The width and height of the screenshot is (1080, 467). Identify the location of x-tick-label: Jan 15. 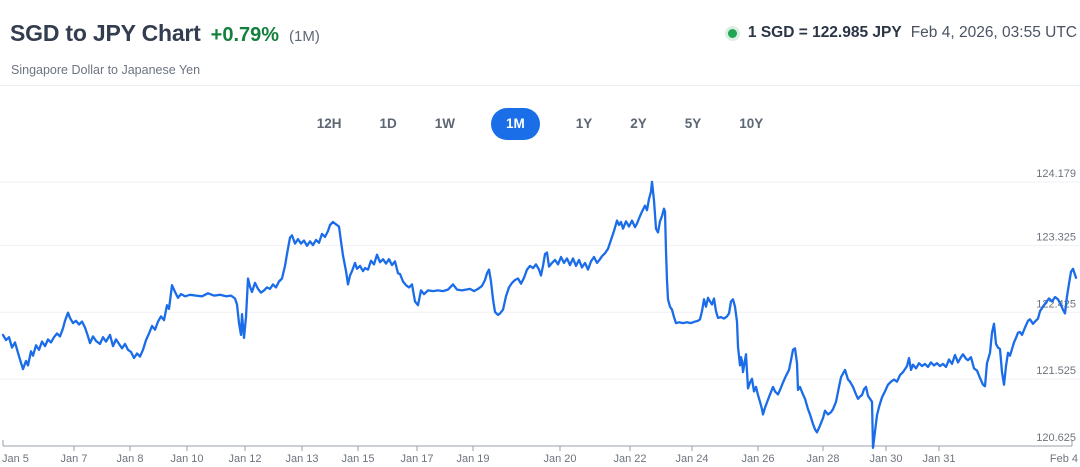
(357, 459).